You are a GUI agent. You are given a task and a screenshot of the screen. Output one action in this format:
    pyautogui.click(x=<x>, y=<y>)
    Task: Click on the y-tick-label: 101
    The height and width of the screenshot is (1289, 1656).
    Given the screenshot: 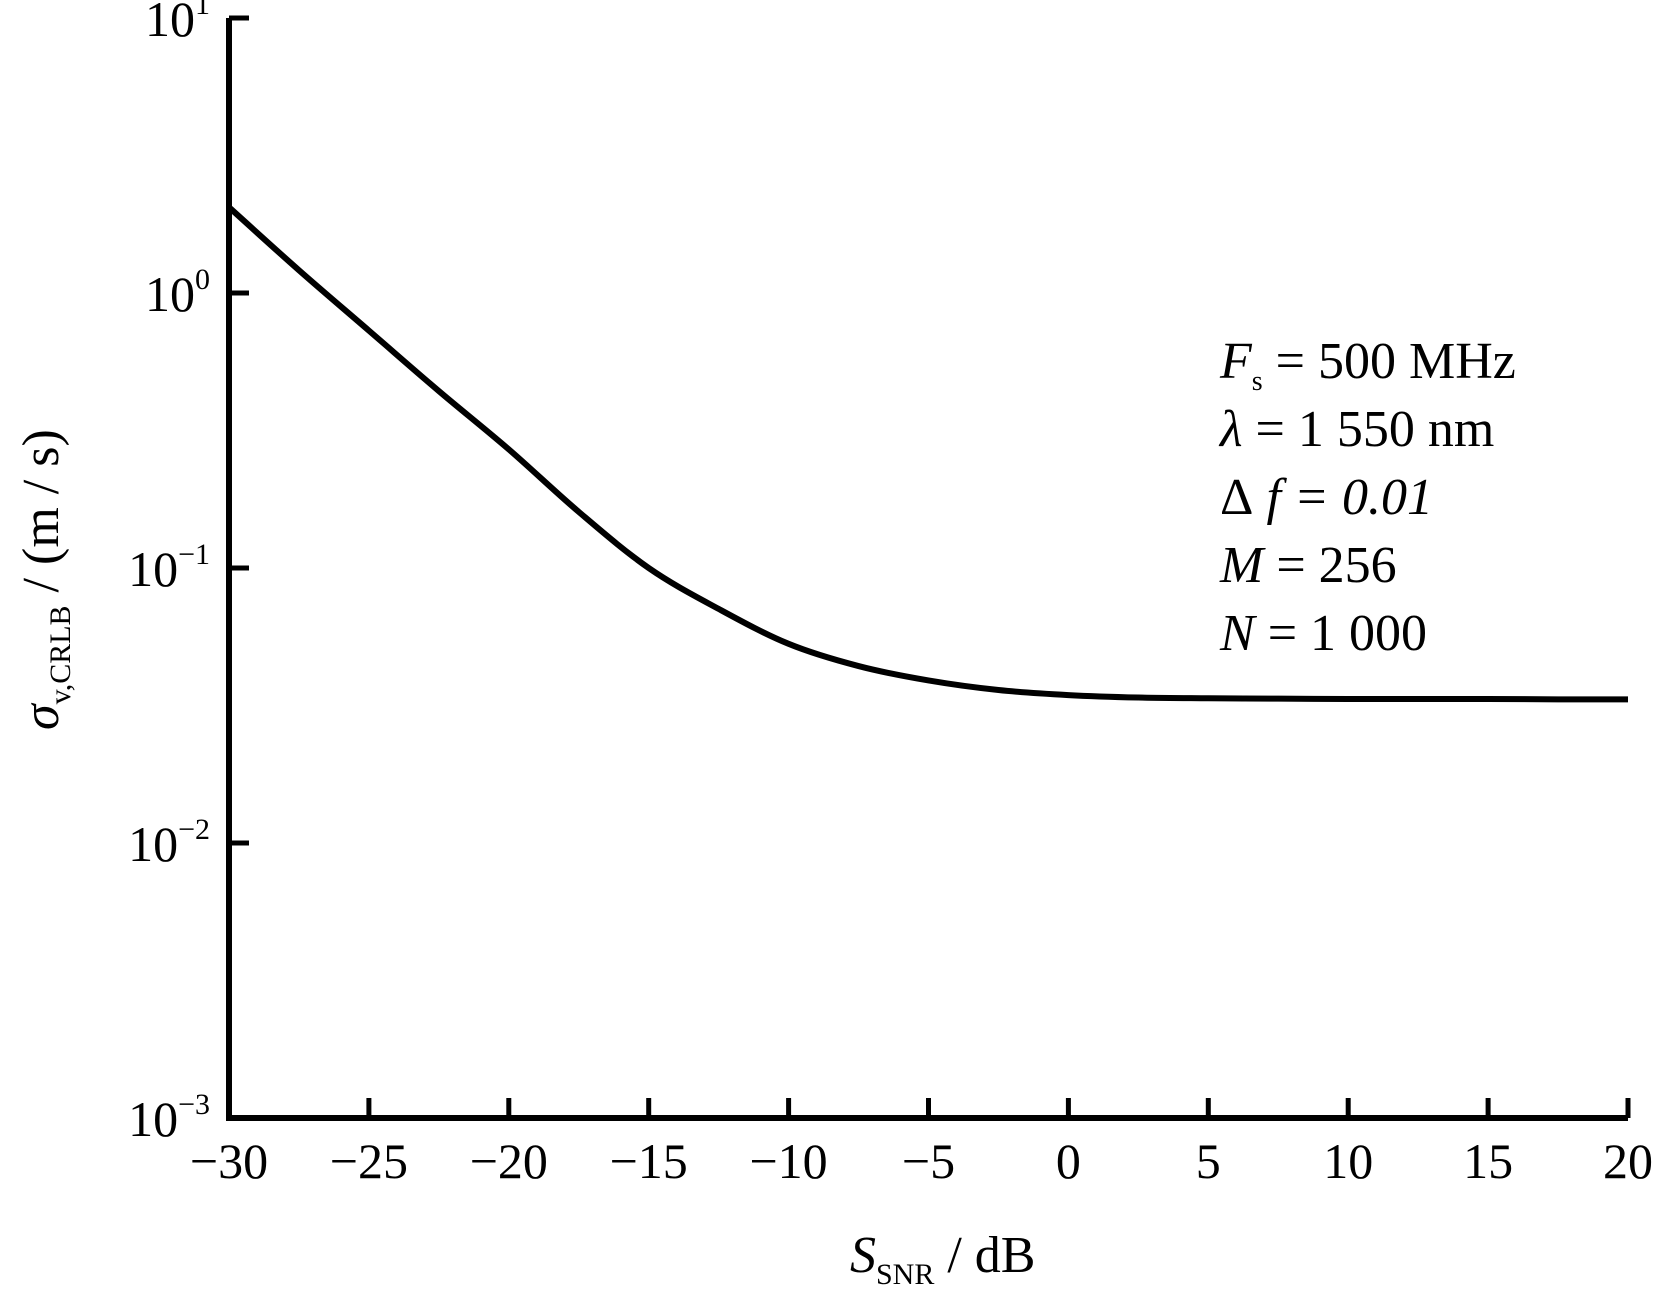 What is the action you would take?
    pyautogui.click(x=177, y=23)
    